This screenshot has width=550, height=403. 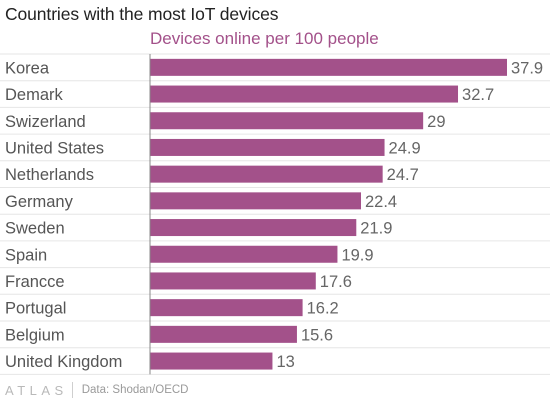 I want to click on chart-title: Countries with the most IoT devices, so click(x=142, y=14).